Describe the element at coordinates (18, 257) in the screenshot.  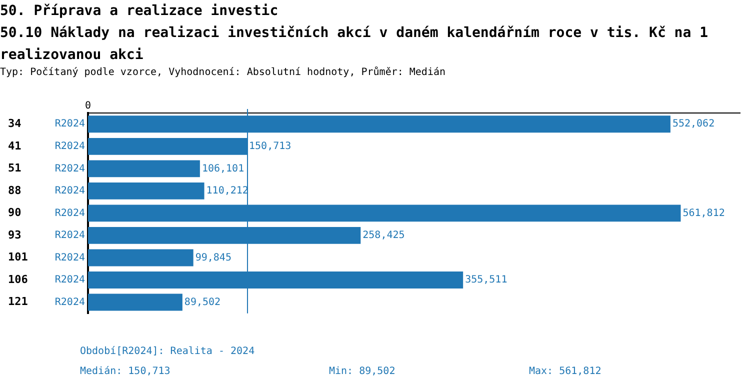
I see `y-tick-label: 101` at that location.